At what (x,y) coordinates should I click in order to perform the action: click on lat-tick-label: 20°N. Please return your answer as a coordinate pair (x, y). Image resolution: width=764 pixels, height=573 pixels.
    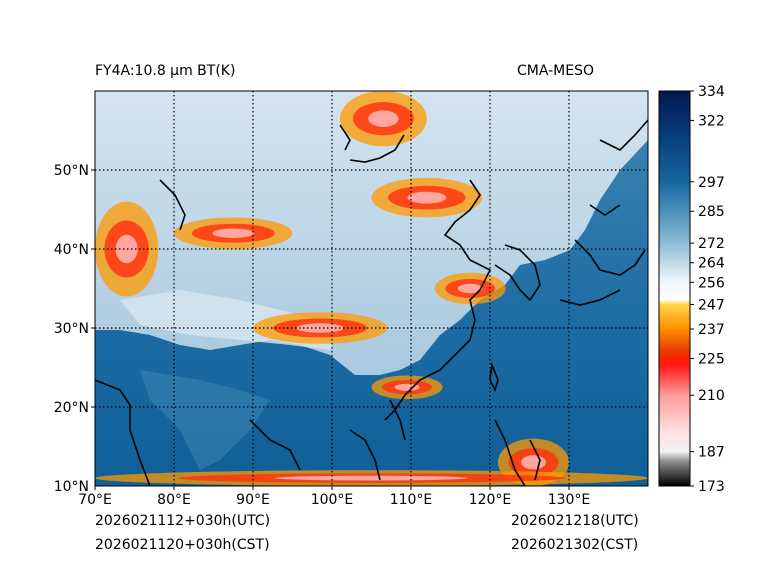
    Looking at the image, I should click on (71, 408).